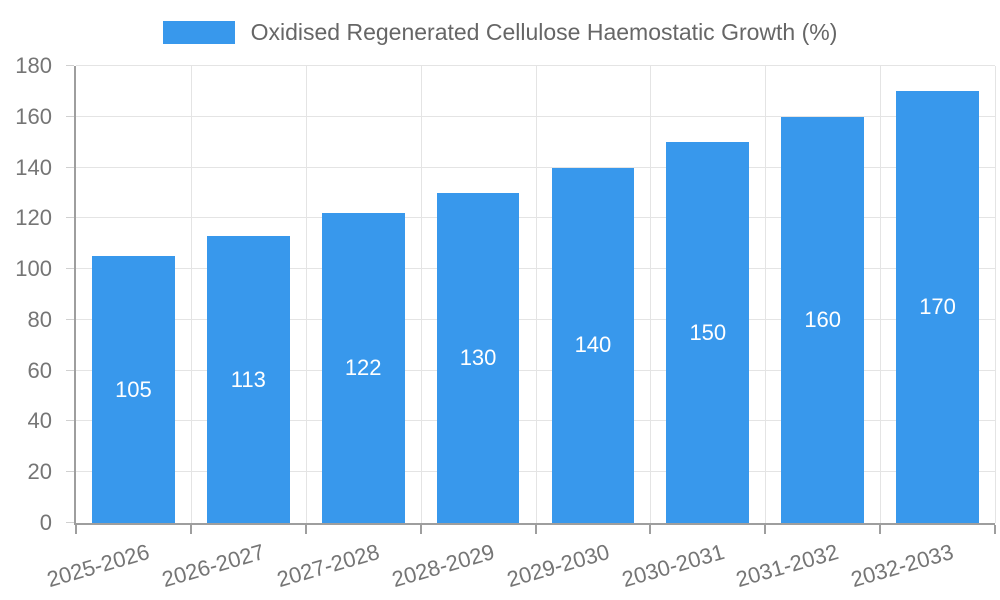 This screenshot has height=600, width=1000. I want to click on bar-value-label: 170, so click(937, 307).